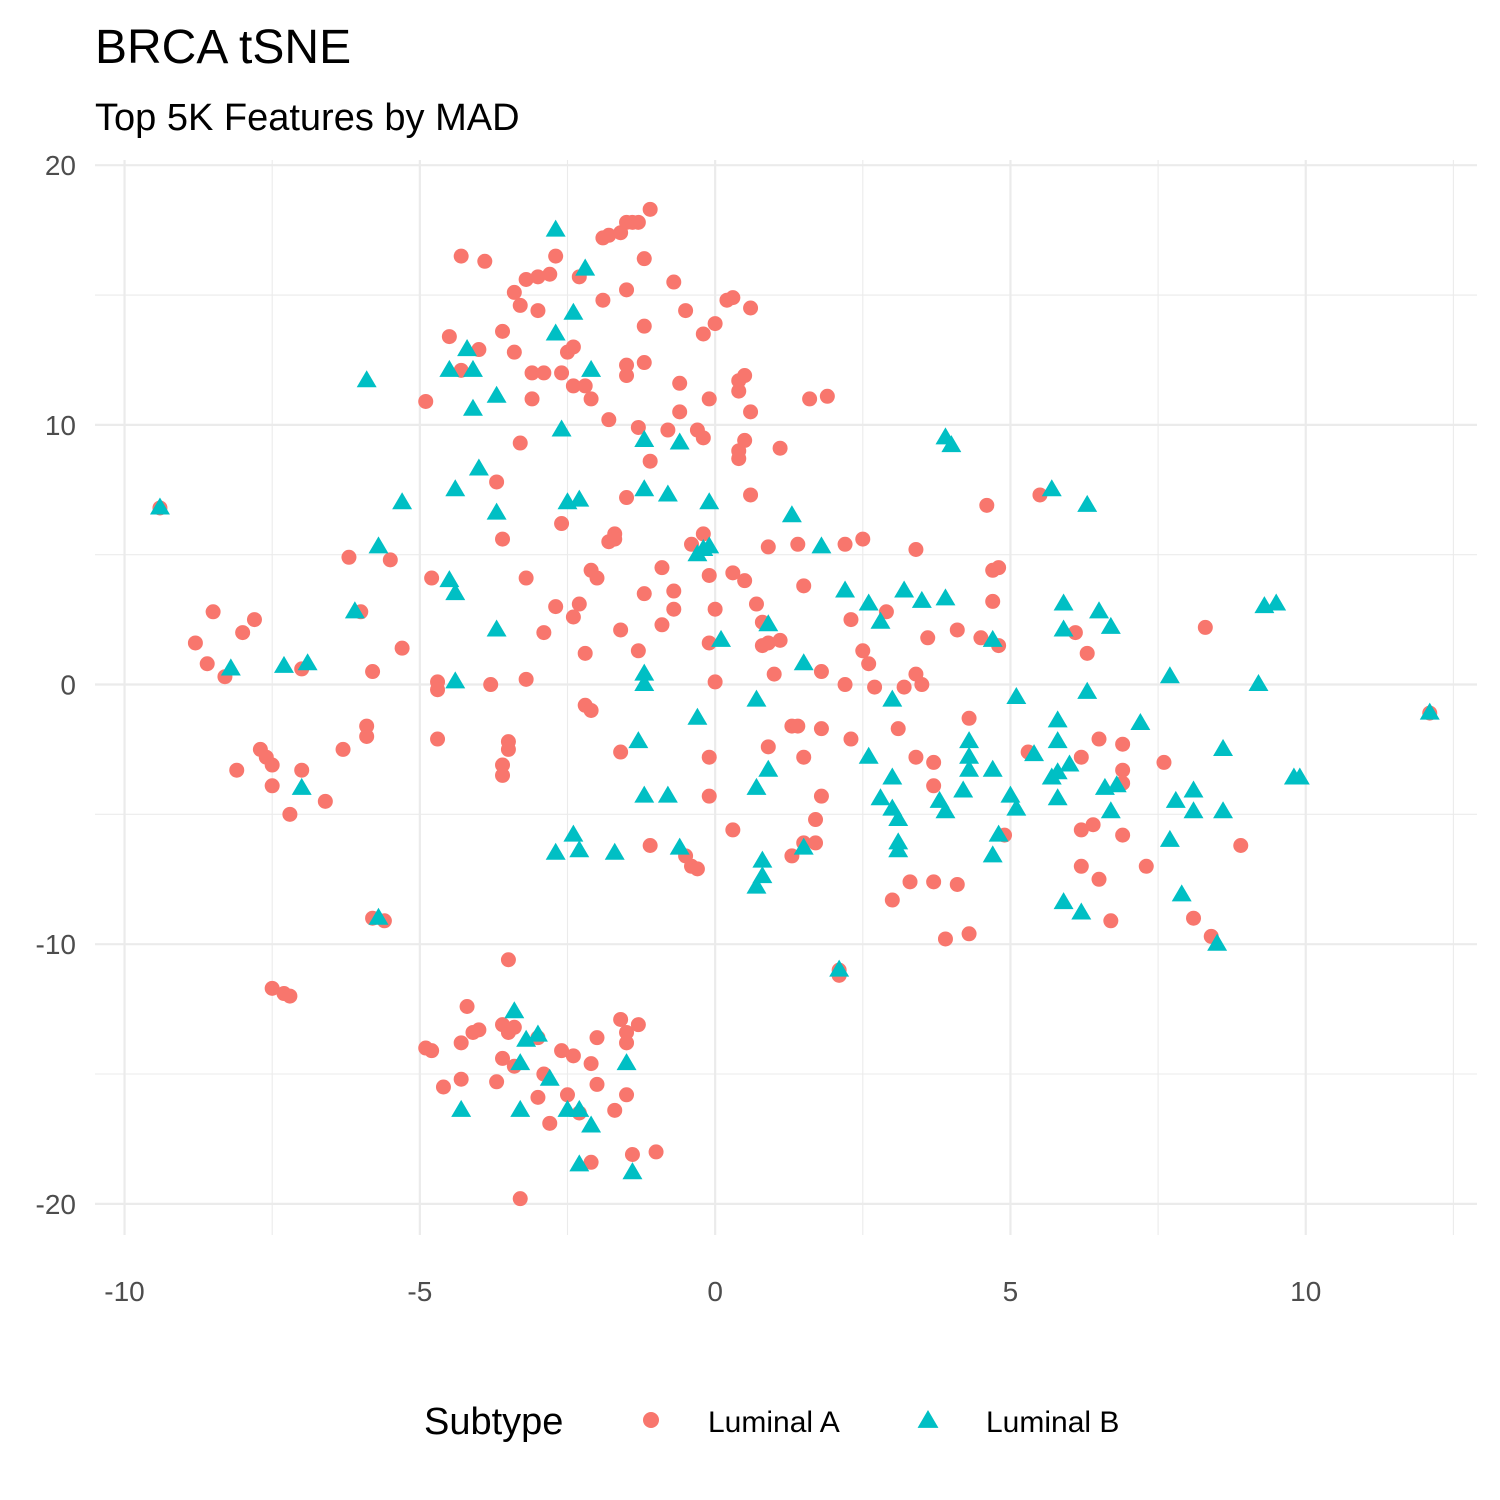  What do you see at coordinates (712, 1291) in the screenshot?
I see `x-axis-ticks: -10 -5 0 5 10` at bounding box center [712, 1291].